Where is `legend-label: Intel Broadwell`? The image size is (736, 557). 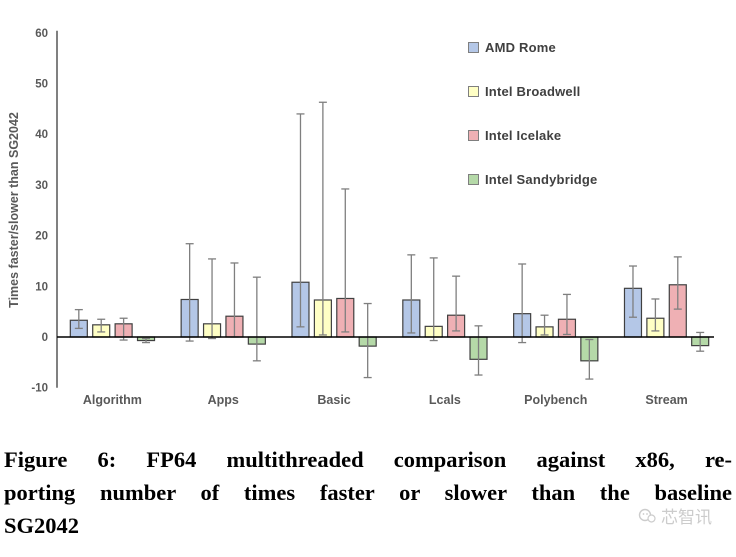 legend-label: Intel Broadwell is located at coordinates (533, 91).